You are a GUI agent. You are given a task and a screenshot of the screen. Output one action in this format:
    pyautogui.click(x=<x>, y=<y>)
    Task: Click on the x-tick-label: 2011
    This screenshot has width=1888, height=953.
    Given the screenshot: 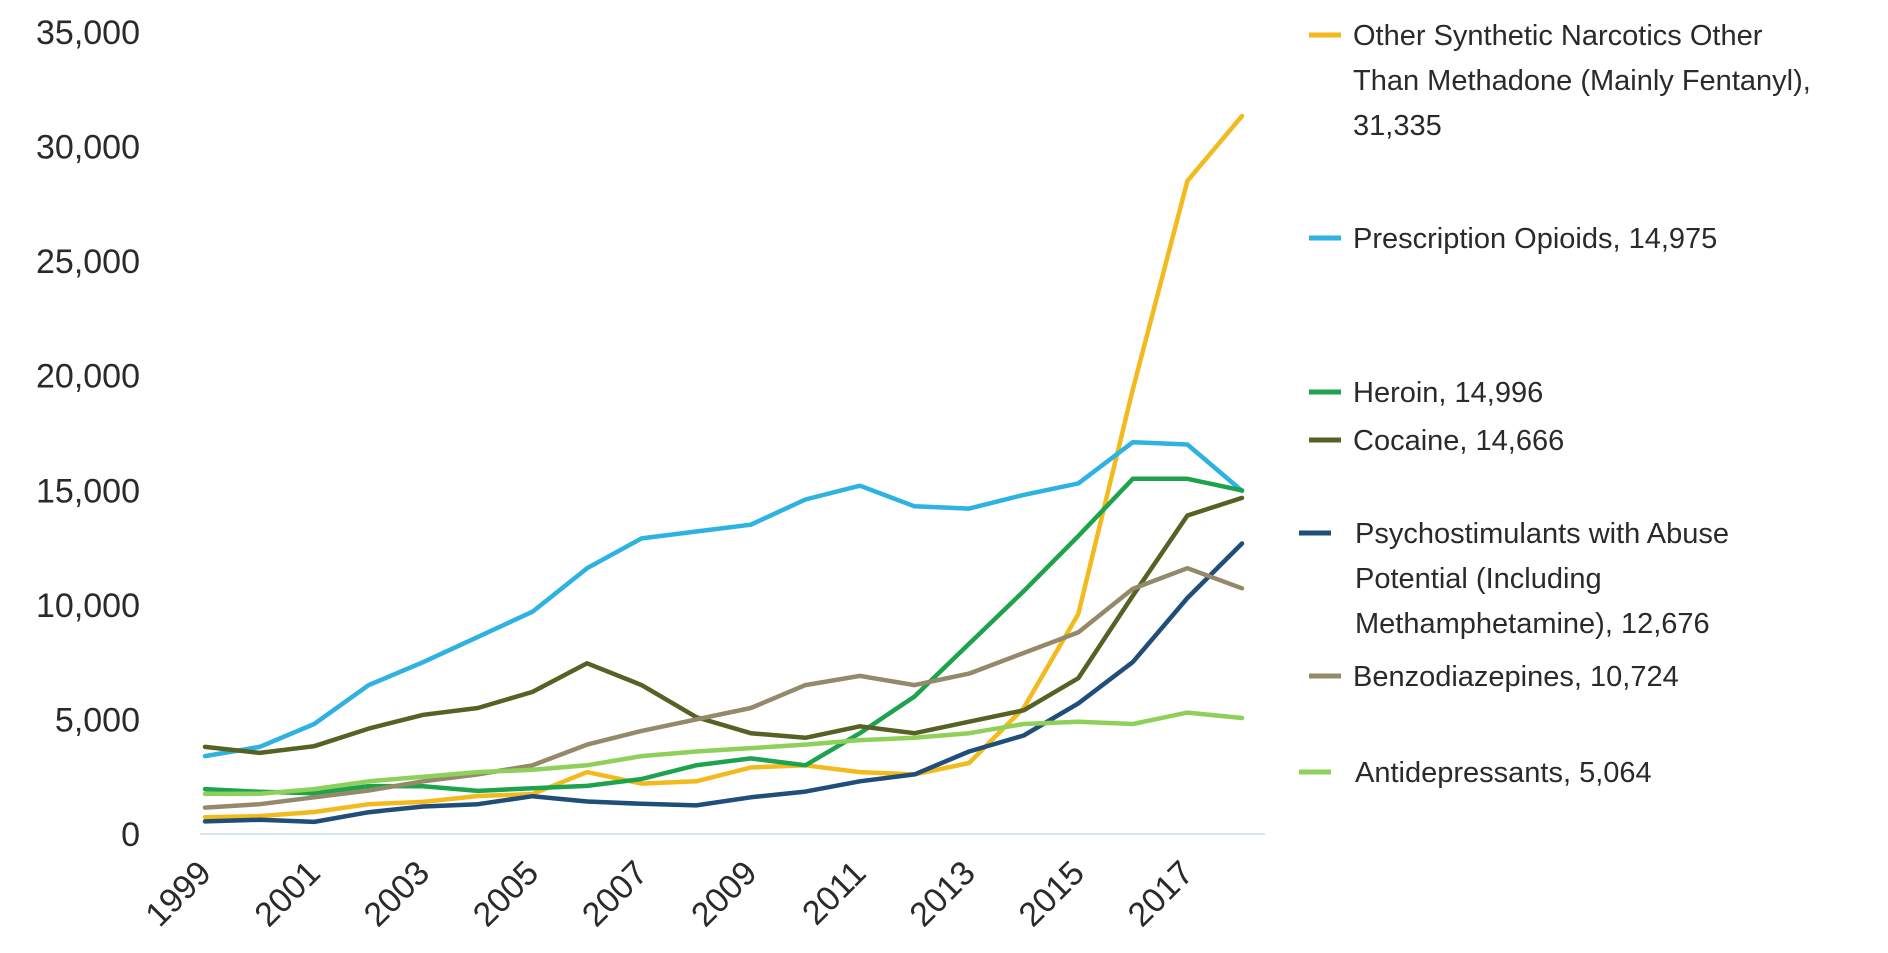 What is the action you would take?
    pyautogui.click(x=834, y=893)
    